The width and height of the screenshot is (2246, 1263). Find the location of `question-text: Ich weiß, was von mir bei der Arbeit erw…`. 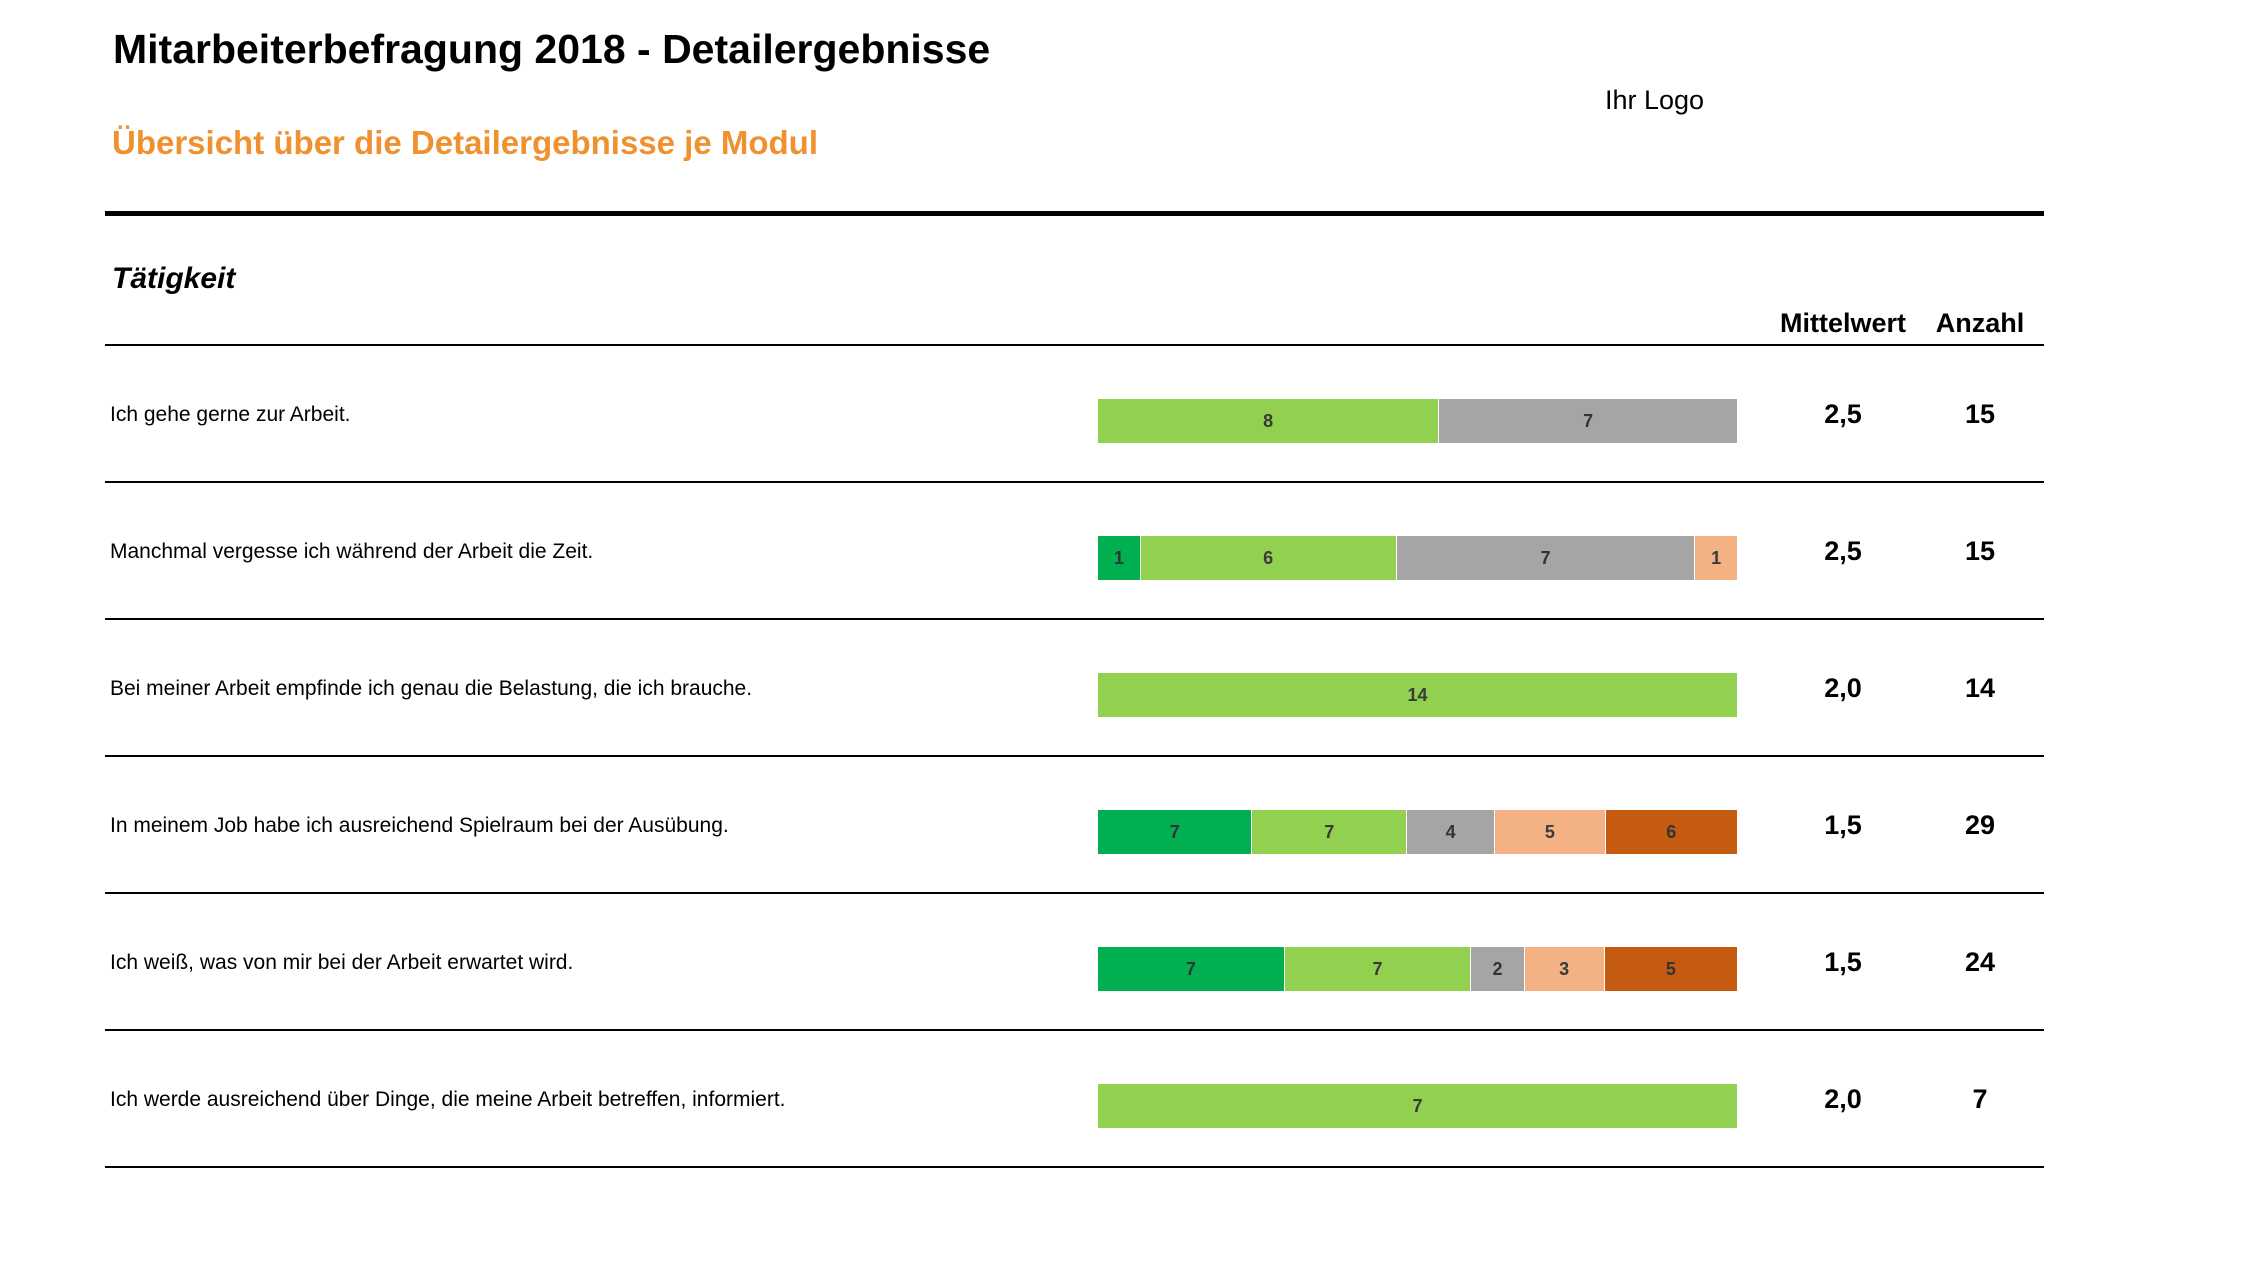

question-text: Ich weiß, was von mir bei der Arbeit erw… is located at coordinates (342, 962).